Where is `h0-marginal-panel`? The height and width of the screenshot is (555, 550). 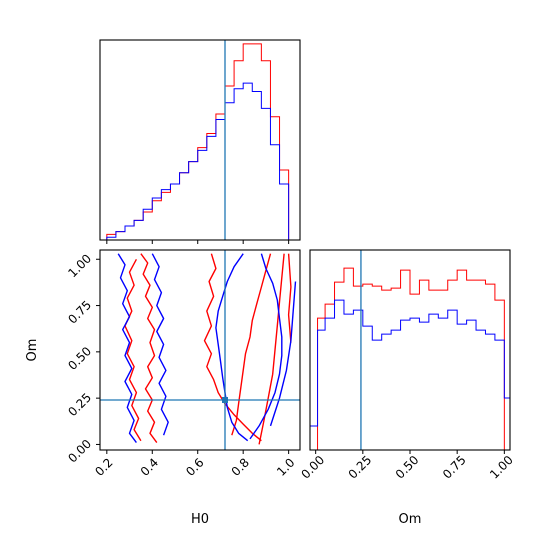
h0-marginal-panel is located at coordinates (200, 141).